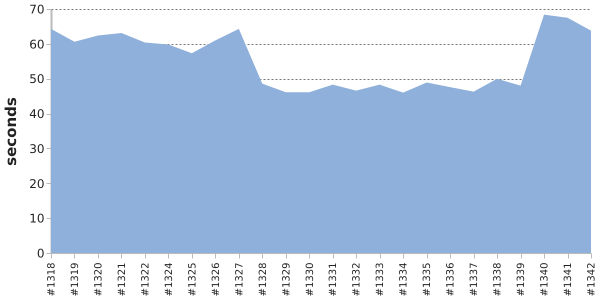 This screenshot has height=300, width=600. What do you see at coordinates (36, 44) in the screenshot?
I see `y-tick-label: 60` at bounding box center [36, 44].